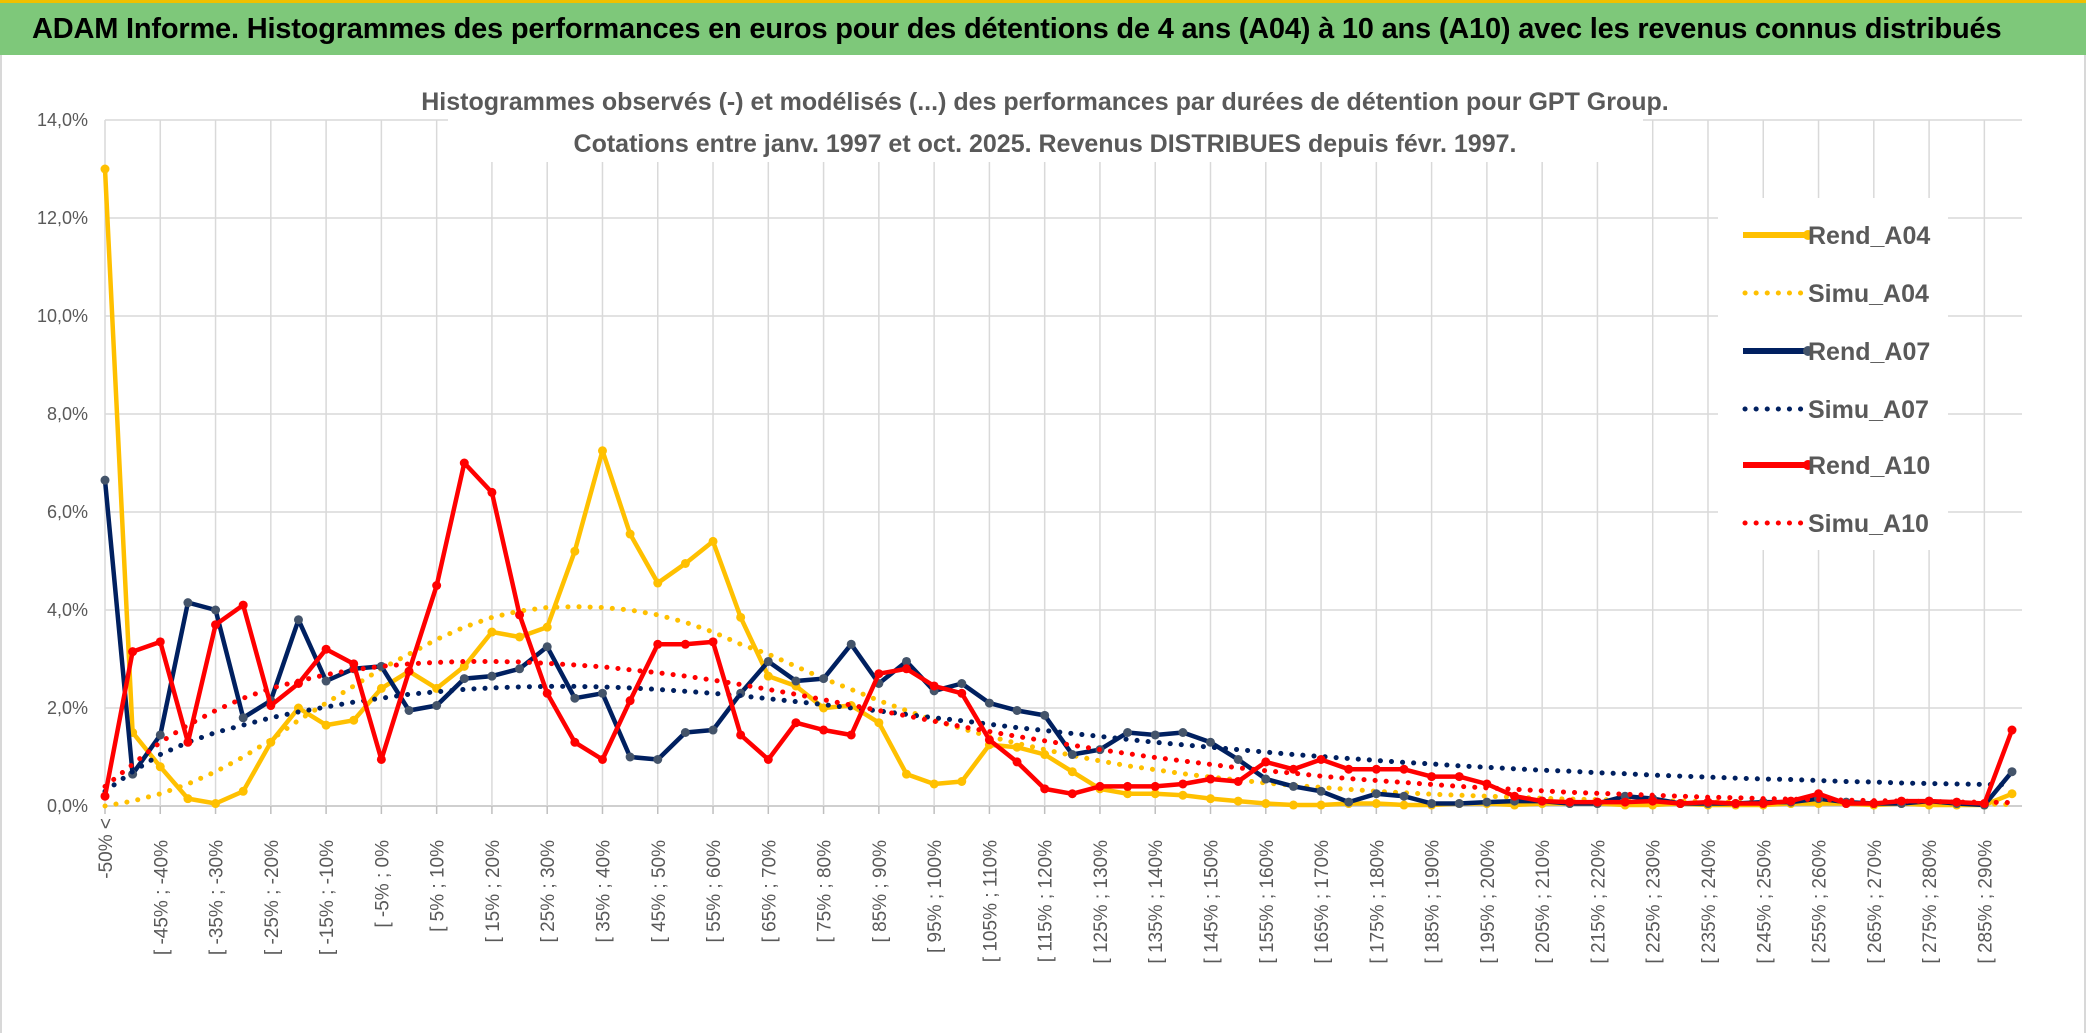 This screenshot has width=2086, height=1033. Describe the element at coordinates (327, 897) in the screenshot. I see `x-tick-label: [ -15% ; -10%` at that location.